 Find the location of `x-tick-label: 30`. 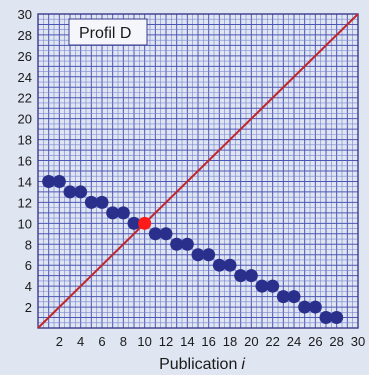

x-tick-label: 30 is located at coordinates (358, 341).